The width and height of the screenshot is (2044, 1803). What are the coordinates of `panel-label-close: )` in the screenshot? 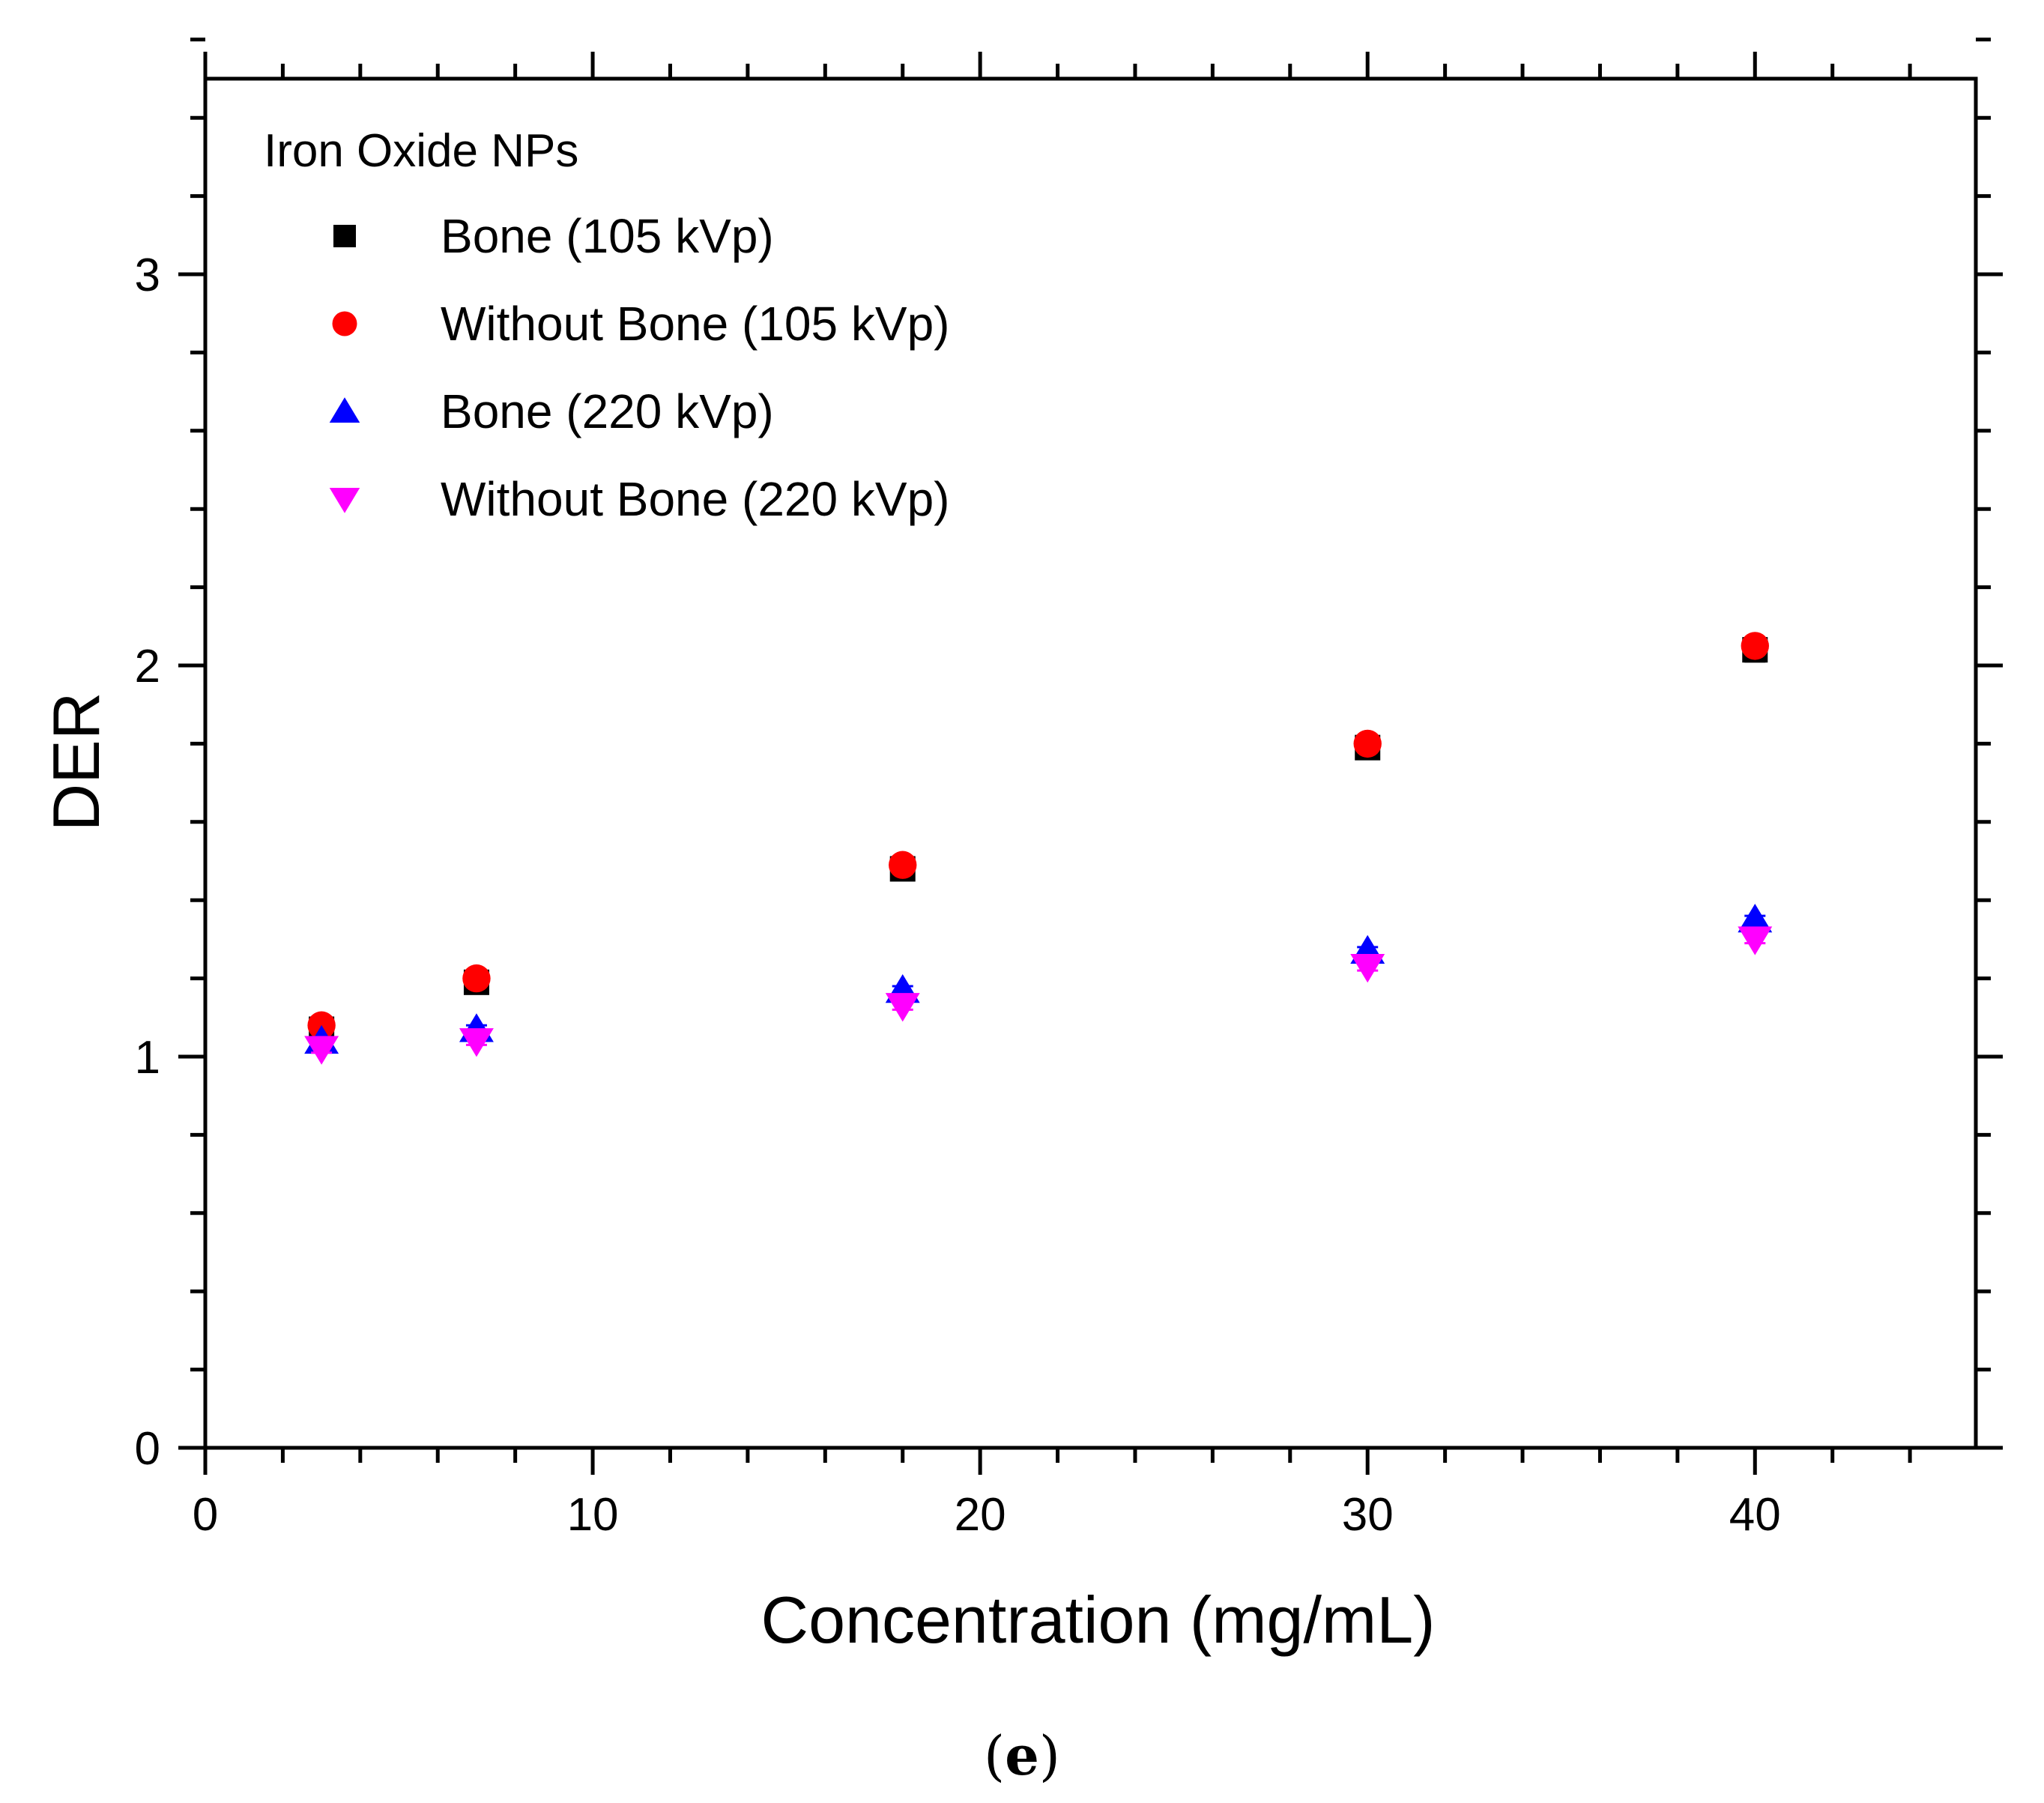 It's located at (1049, 1755).